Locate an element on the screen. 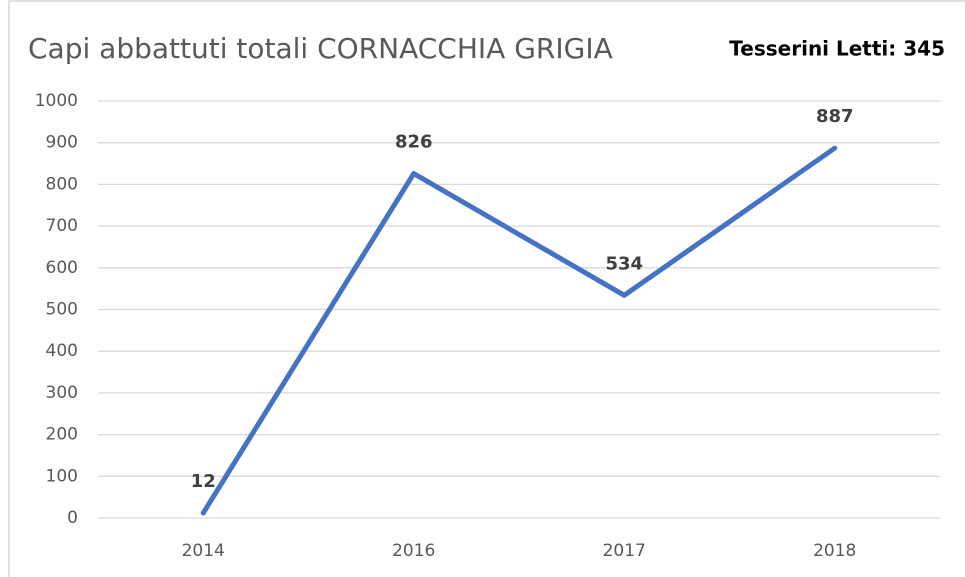 The width and height of the screenshot is (965, 577). y-tick-label: 100 is located at coordinates (62, 476).